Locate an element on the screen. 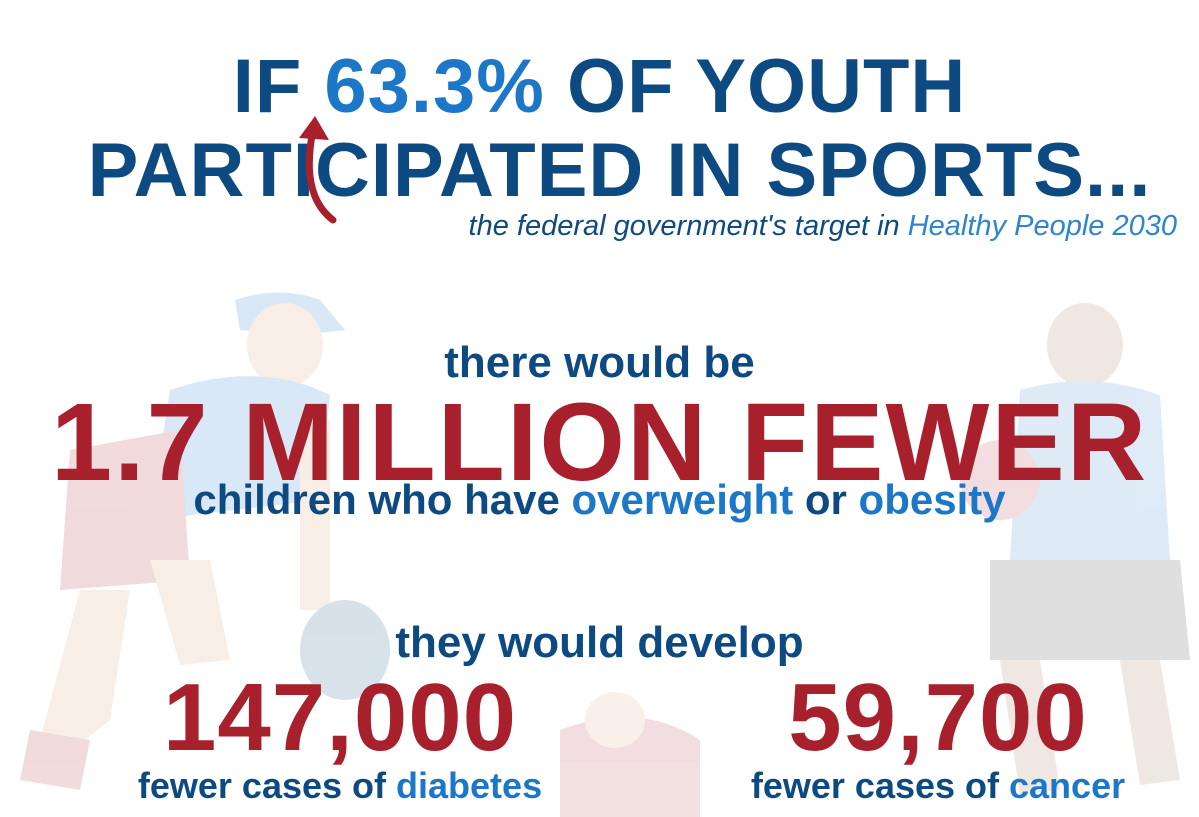 The width and height of the screenshot is (1199, 817). stat-label: fewer cases of diabetes is located at coordinates (340, 786).